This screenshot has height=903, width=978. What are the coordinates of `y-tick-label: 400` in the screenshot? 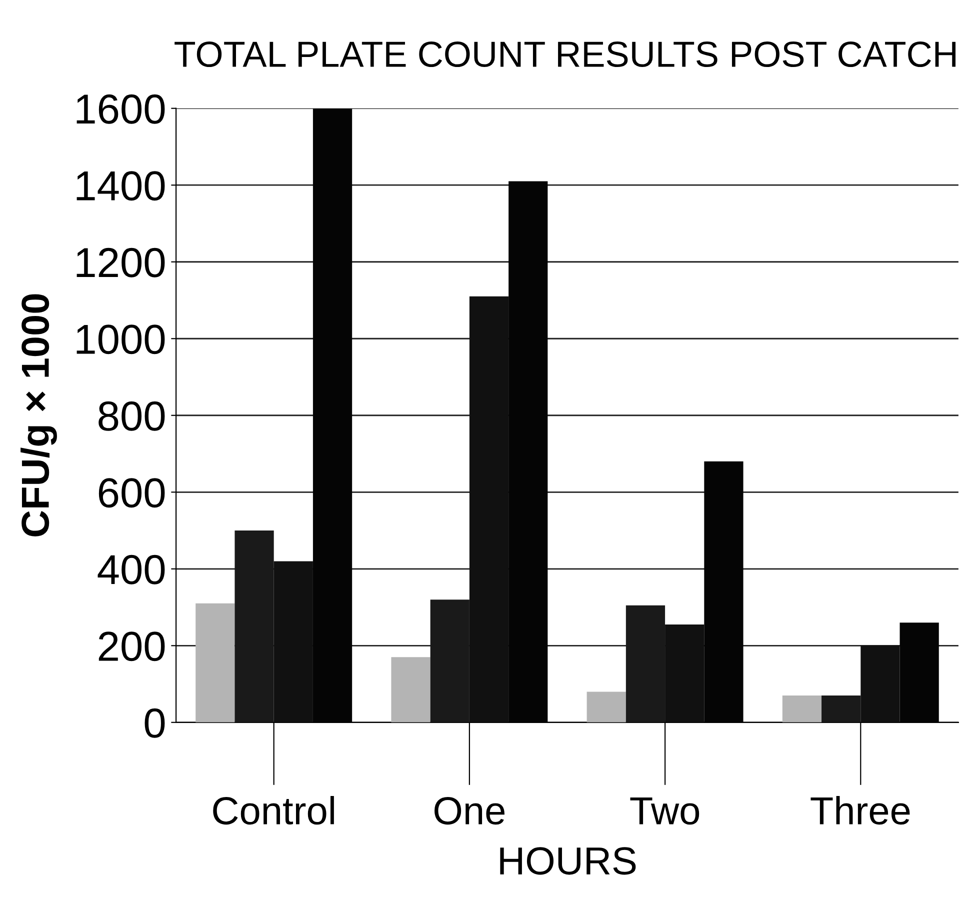 It's located at (131, 569).